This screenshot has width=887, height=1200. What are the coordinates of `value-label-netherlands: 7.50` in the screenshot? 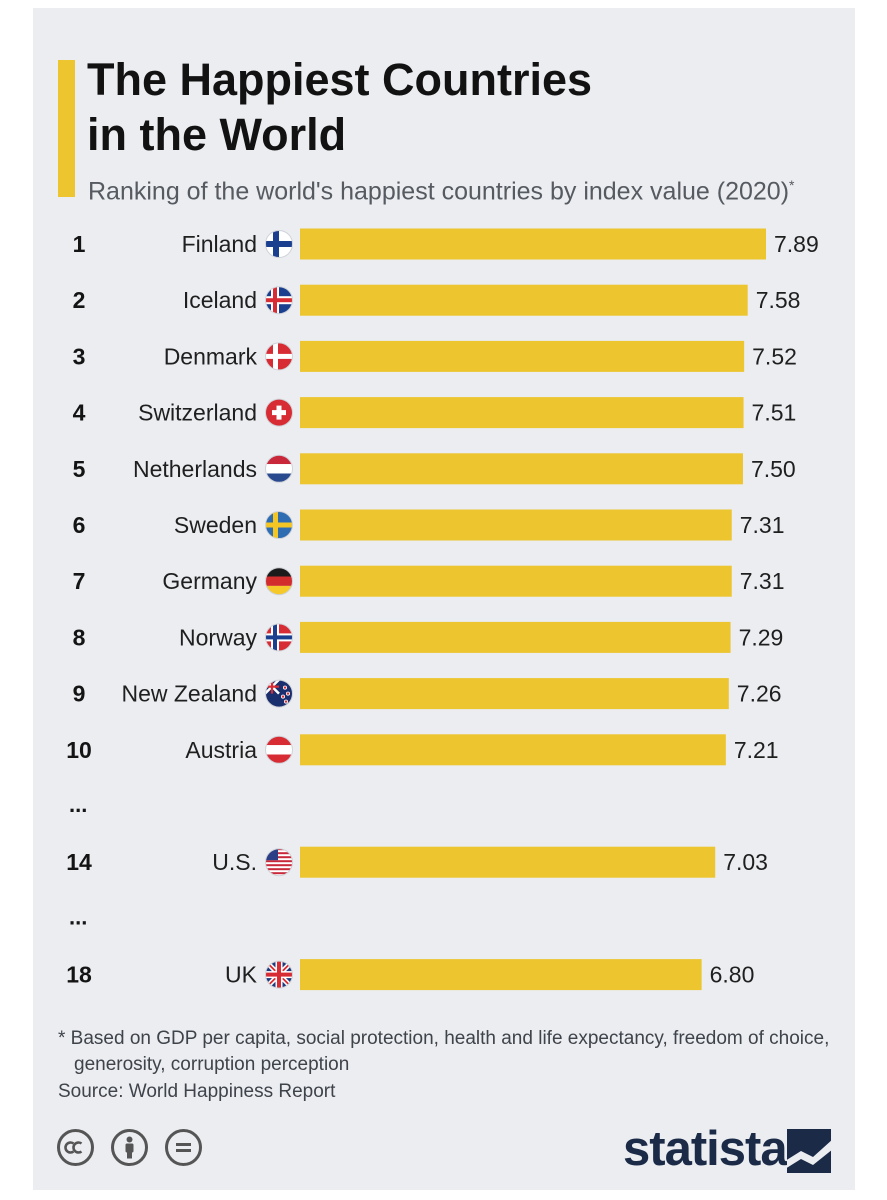 It's located at (773, 469).